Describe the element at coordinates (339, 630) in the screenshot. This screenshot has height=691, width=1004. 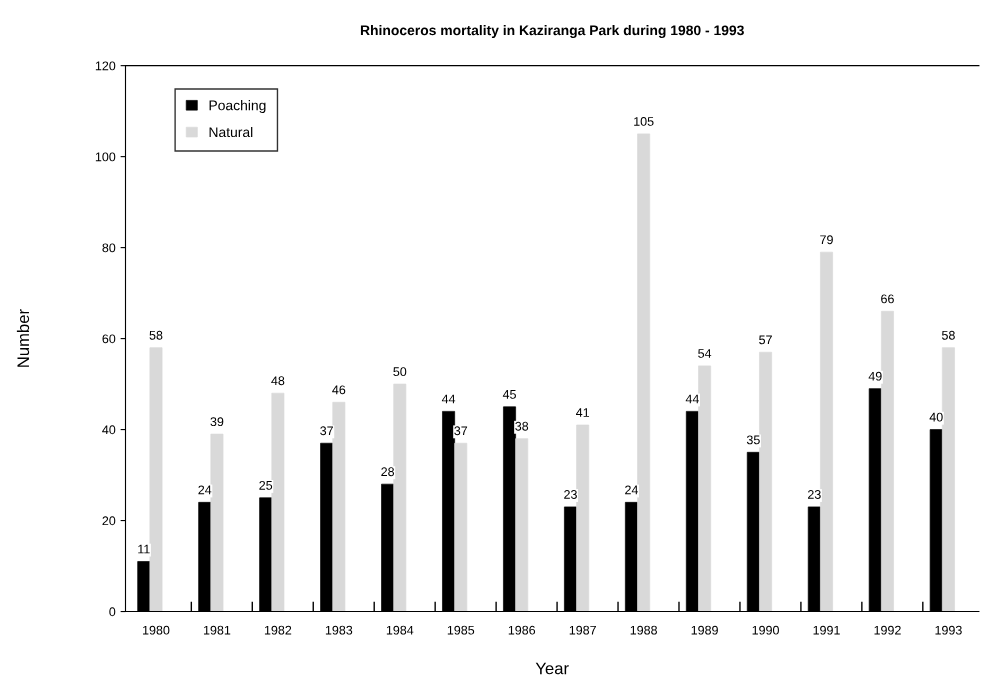
I see `x-tick-label: 1983` at that location.